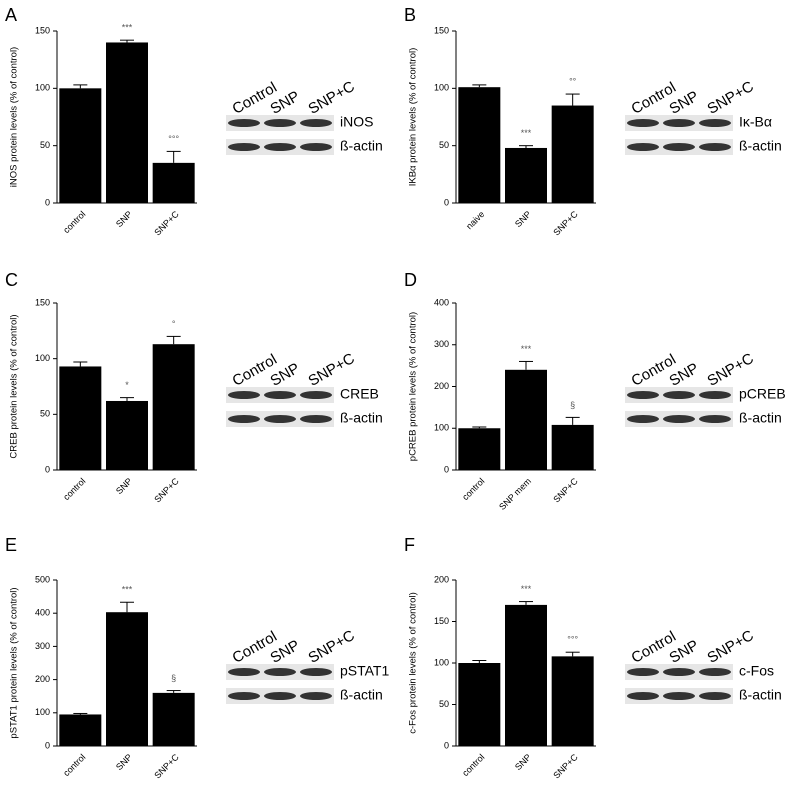 The image size is (798, 796). Describe the element at coordinates (762, 394) in the screenshot. I see `blot-protein-label: pCREB` at that location.